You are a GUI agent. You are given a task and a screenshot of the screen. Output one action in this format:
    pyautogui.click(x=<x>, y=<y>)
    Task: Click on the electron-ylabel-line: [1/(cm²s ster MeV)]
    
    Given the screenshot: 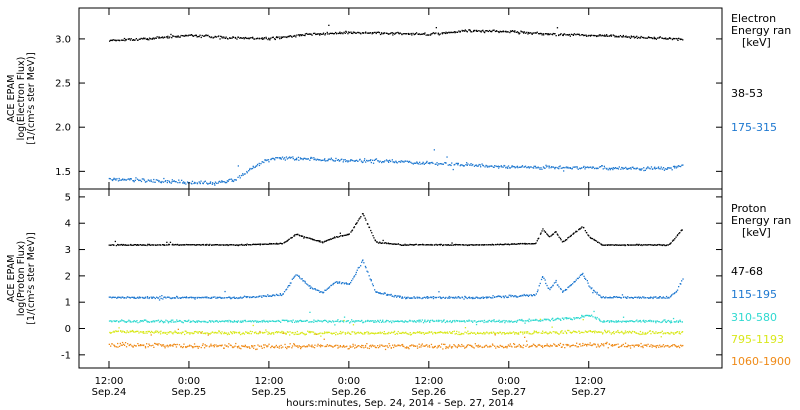 What is the action you would take?
    pyautogui.click(x=31, y=98)
    